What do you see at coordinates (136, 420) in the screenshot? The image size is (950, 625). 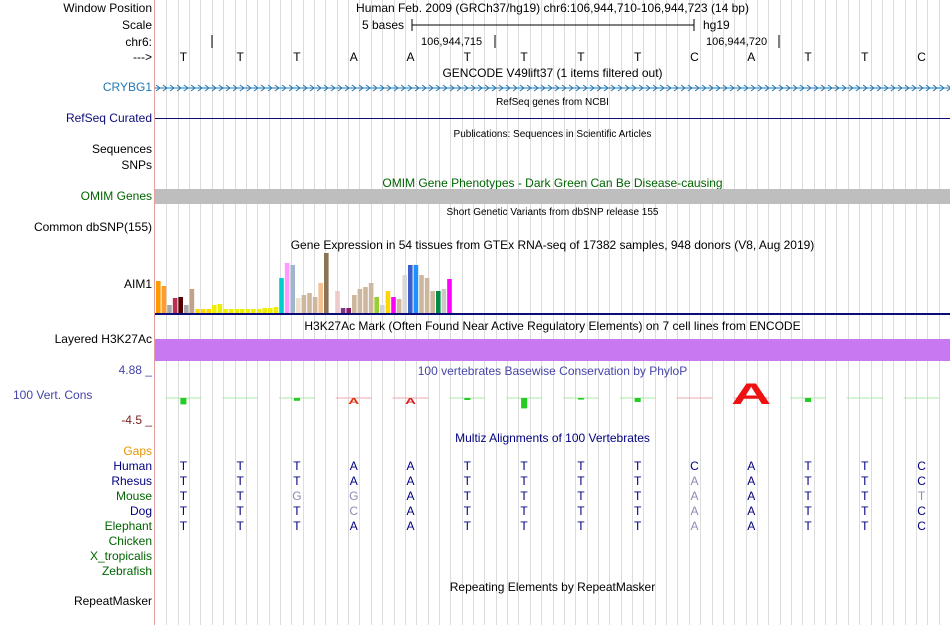 I see `cons-min-label: -4.5 _` at bounding box center [136, 420].